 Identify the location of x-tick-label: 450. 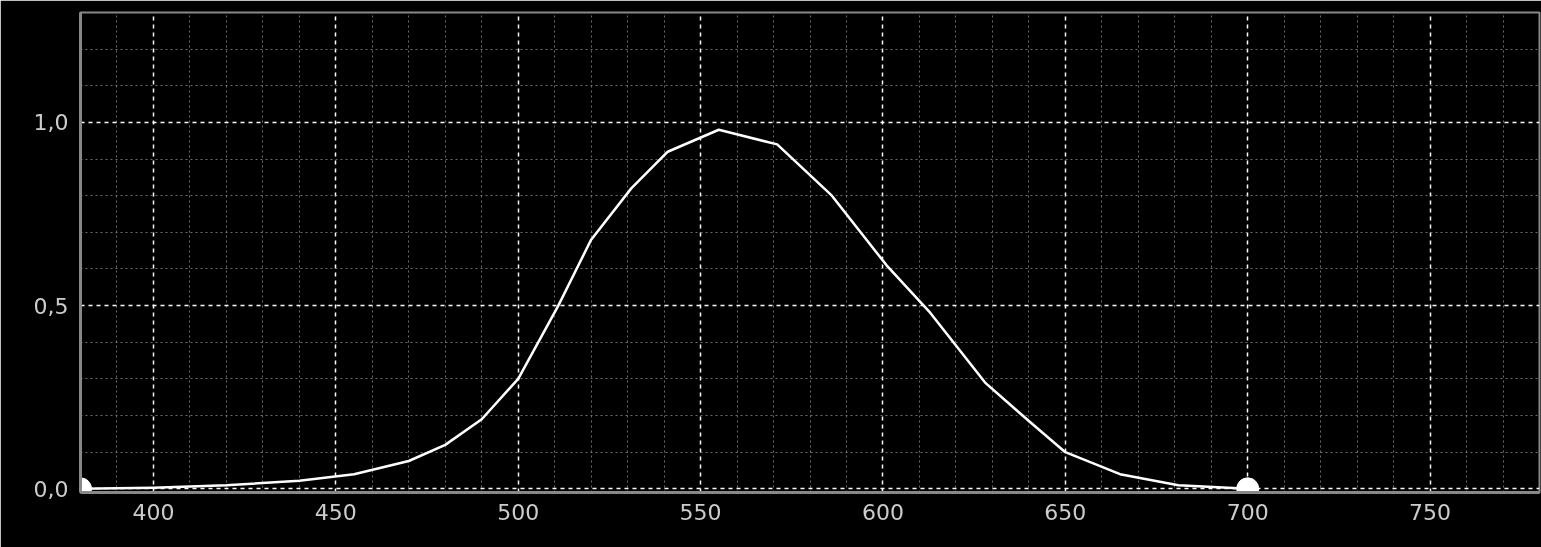
(335, 512).